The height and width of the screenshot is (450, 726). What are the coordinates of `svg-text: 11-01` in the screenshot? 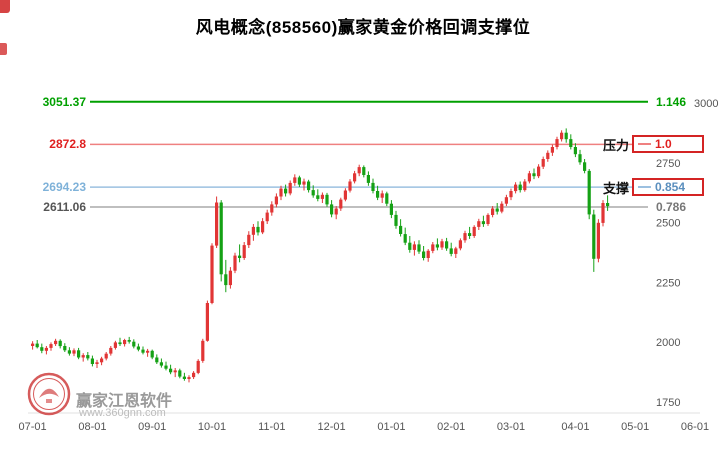 It's located at (271, 427).